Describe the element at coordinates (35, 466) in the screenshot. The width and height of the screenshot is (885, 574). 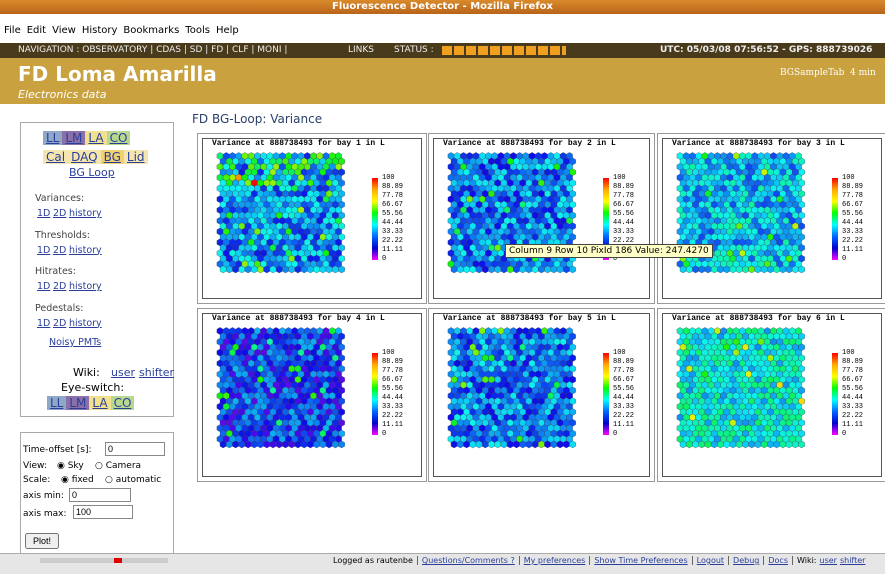
I see `view-label: View:` at that location.